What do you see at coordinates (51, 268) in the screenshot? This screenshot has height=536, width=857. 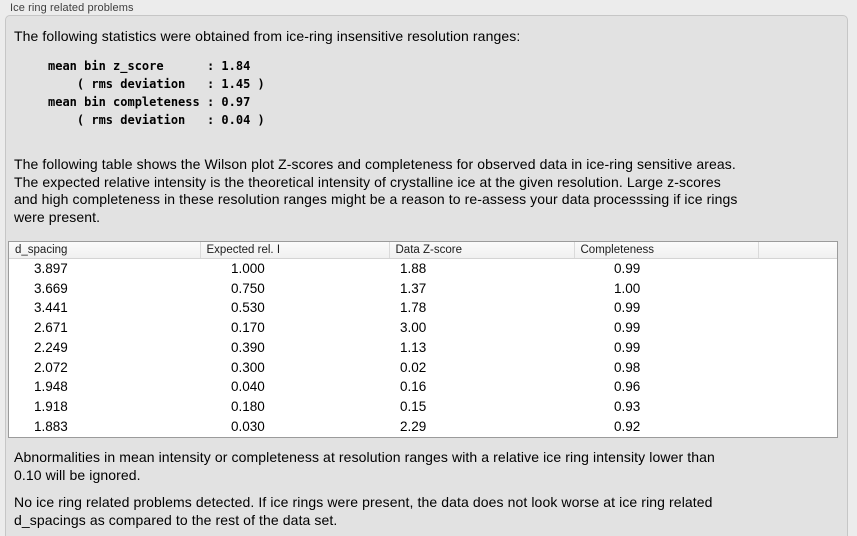 I see `table-cell: 3.897` at bounding box center [51, 268].